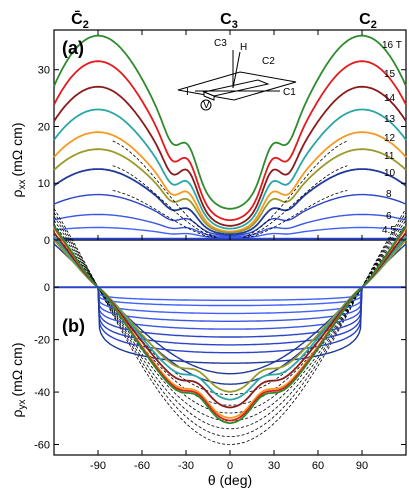 This screenshot has height=491, width=409. I want to click on sample-schematic-inset: C3 H C2 I C1 V, so click(237, 74).